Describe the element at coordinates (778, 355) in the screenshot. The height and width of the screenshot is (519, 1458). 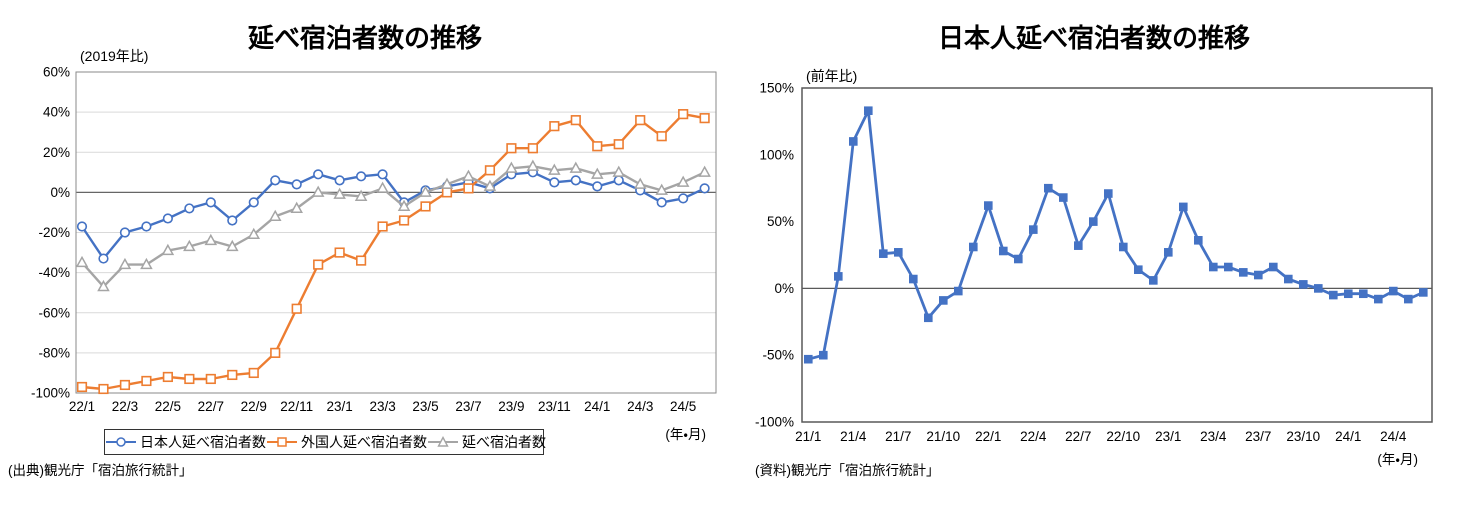
I see `y-tick-label: -50%` at that location.